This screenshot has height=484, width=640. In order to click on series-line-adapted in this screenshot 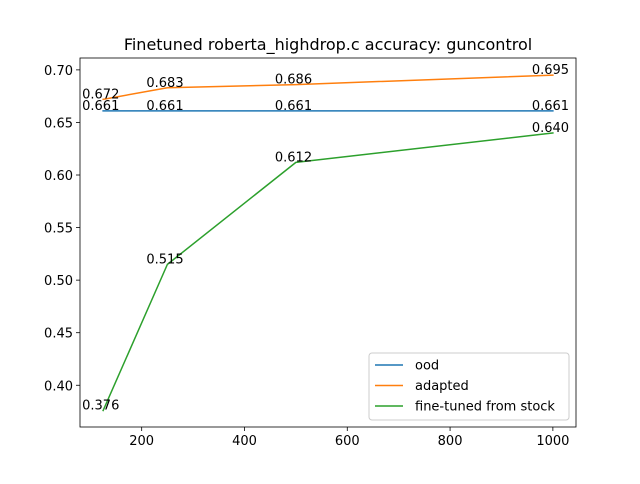, I will do `click(328, 87)`.